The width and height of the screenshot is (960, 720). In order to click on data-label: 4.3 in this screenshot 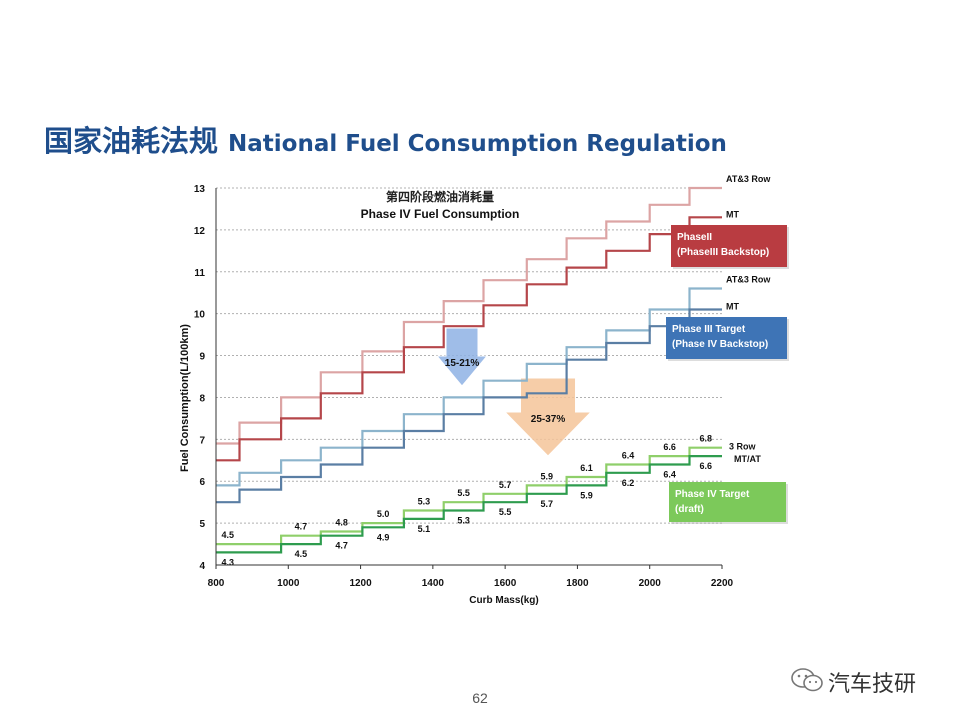, I will do `click(227, 562)`.